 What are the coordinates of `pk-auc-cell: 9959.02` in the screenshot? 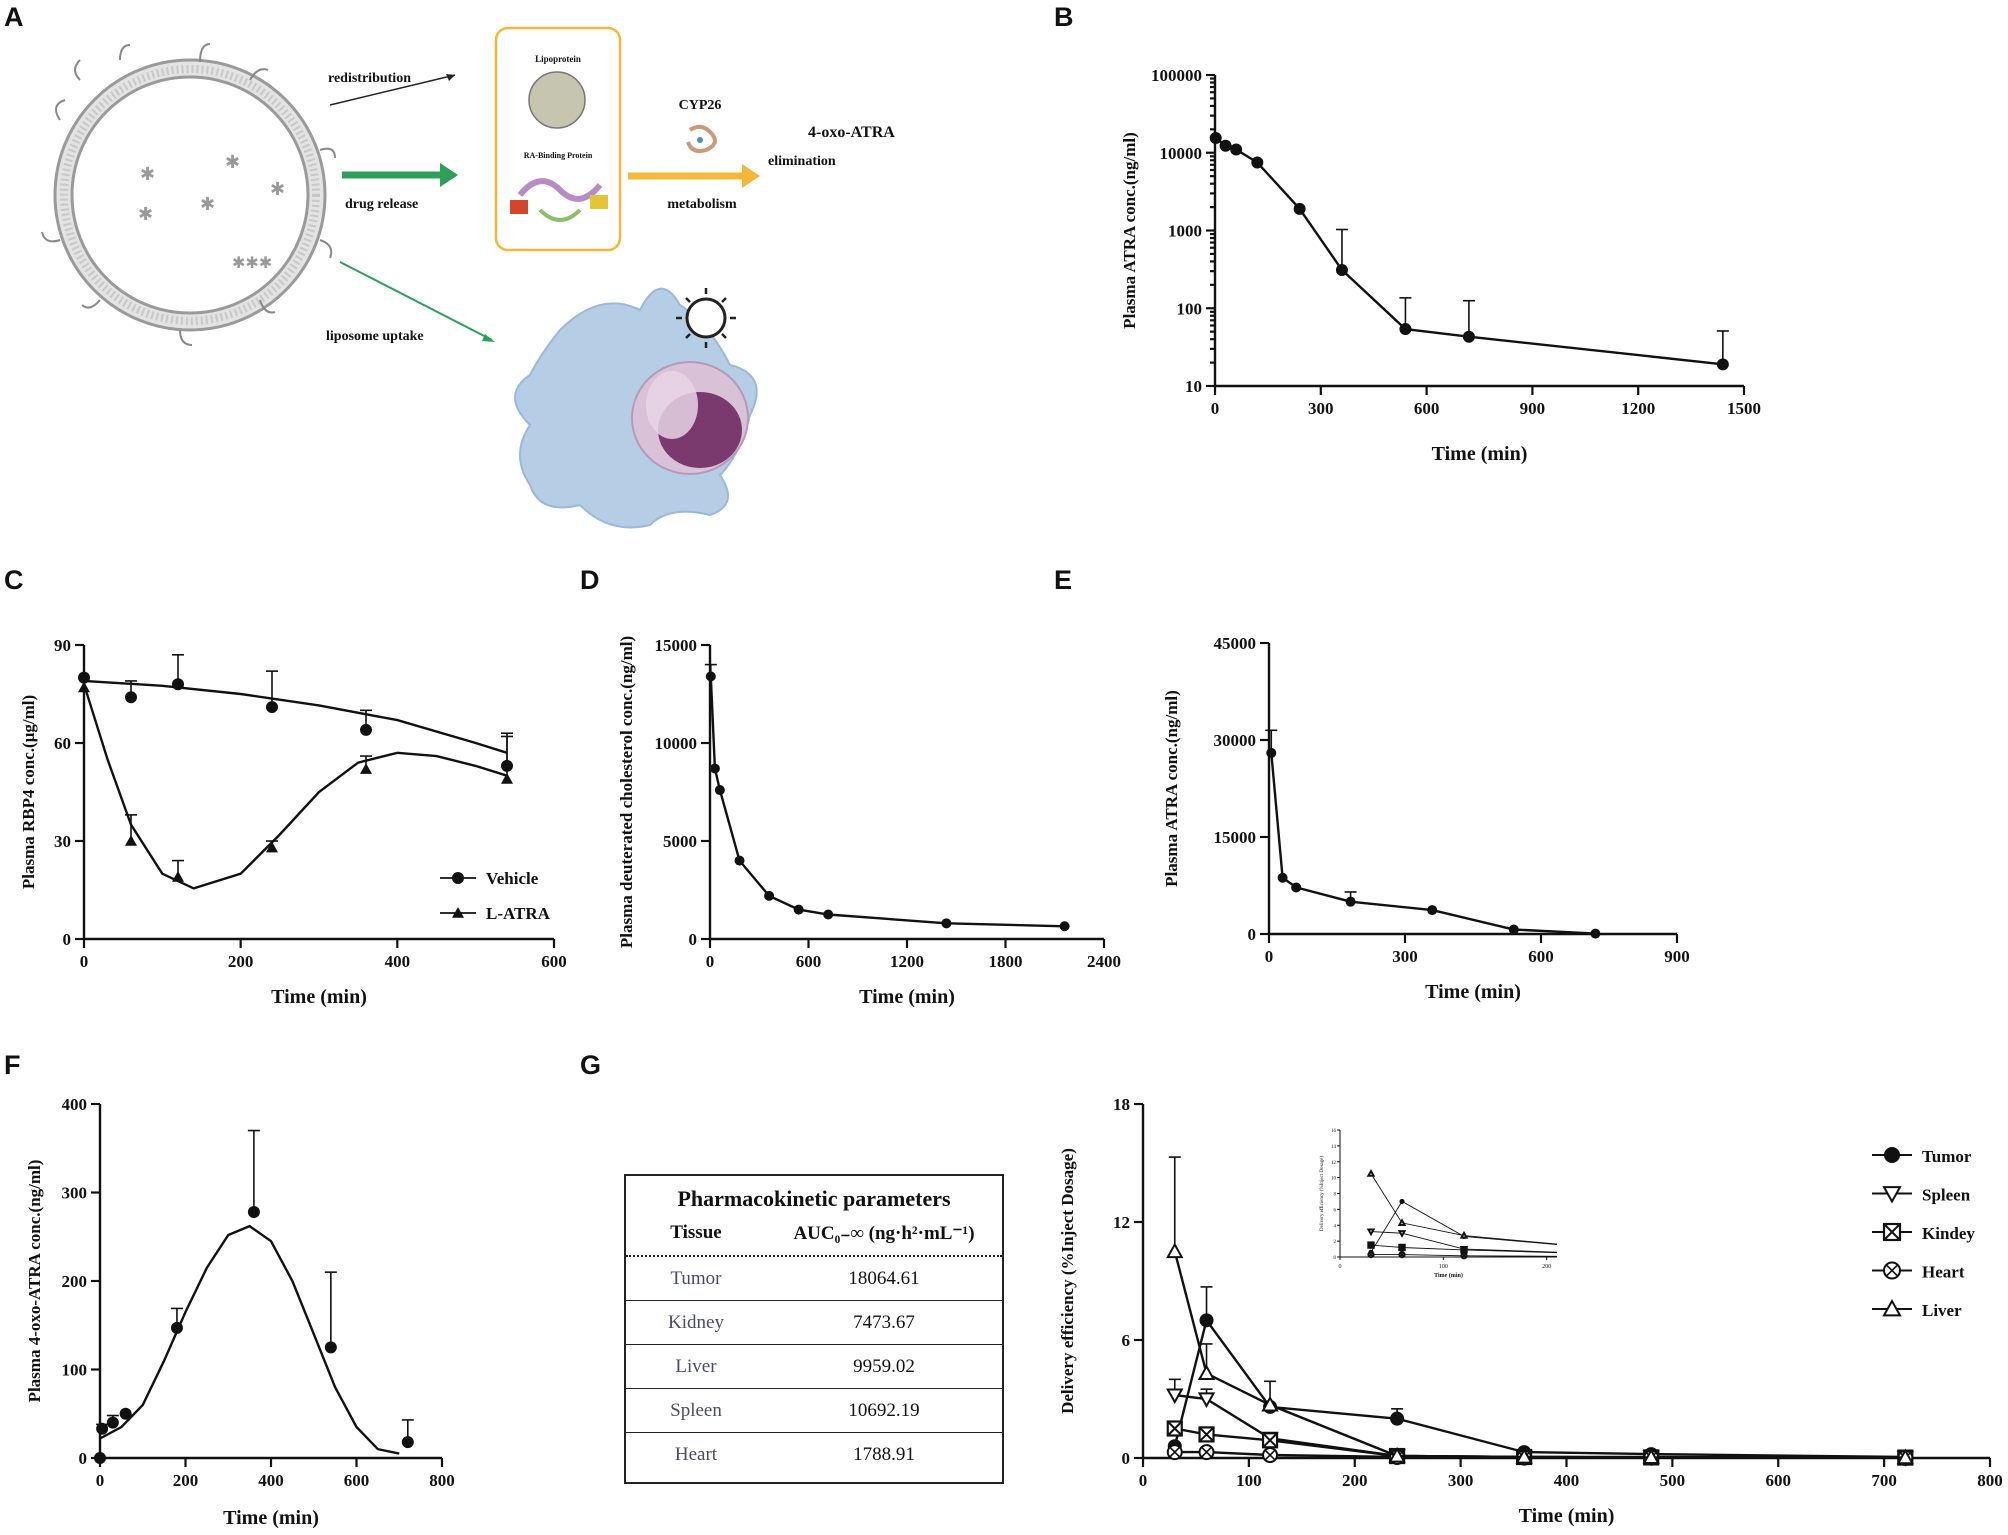 It's located at (884, 1366).